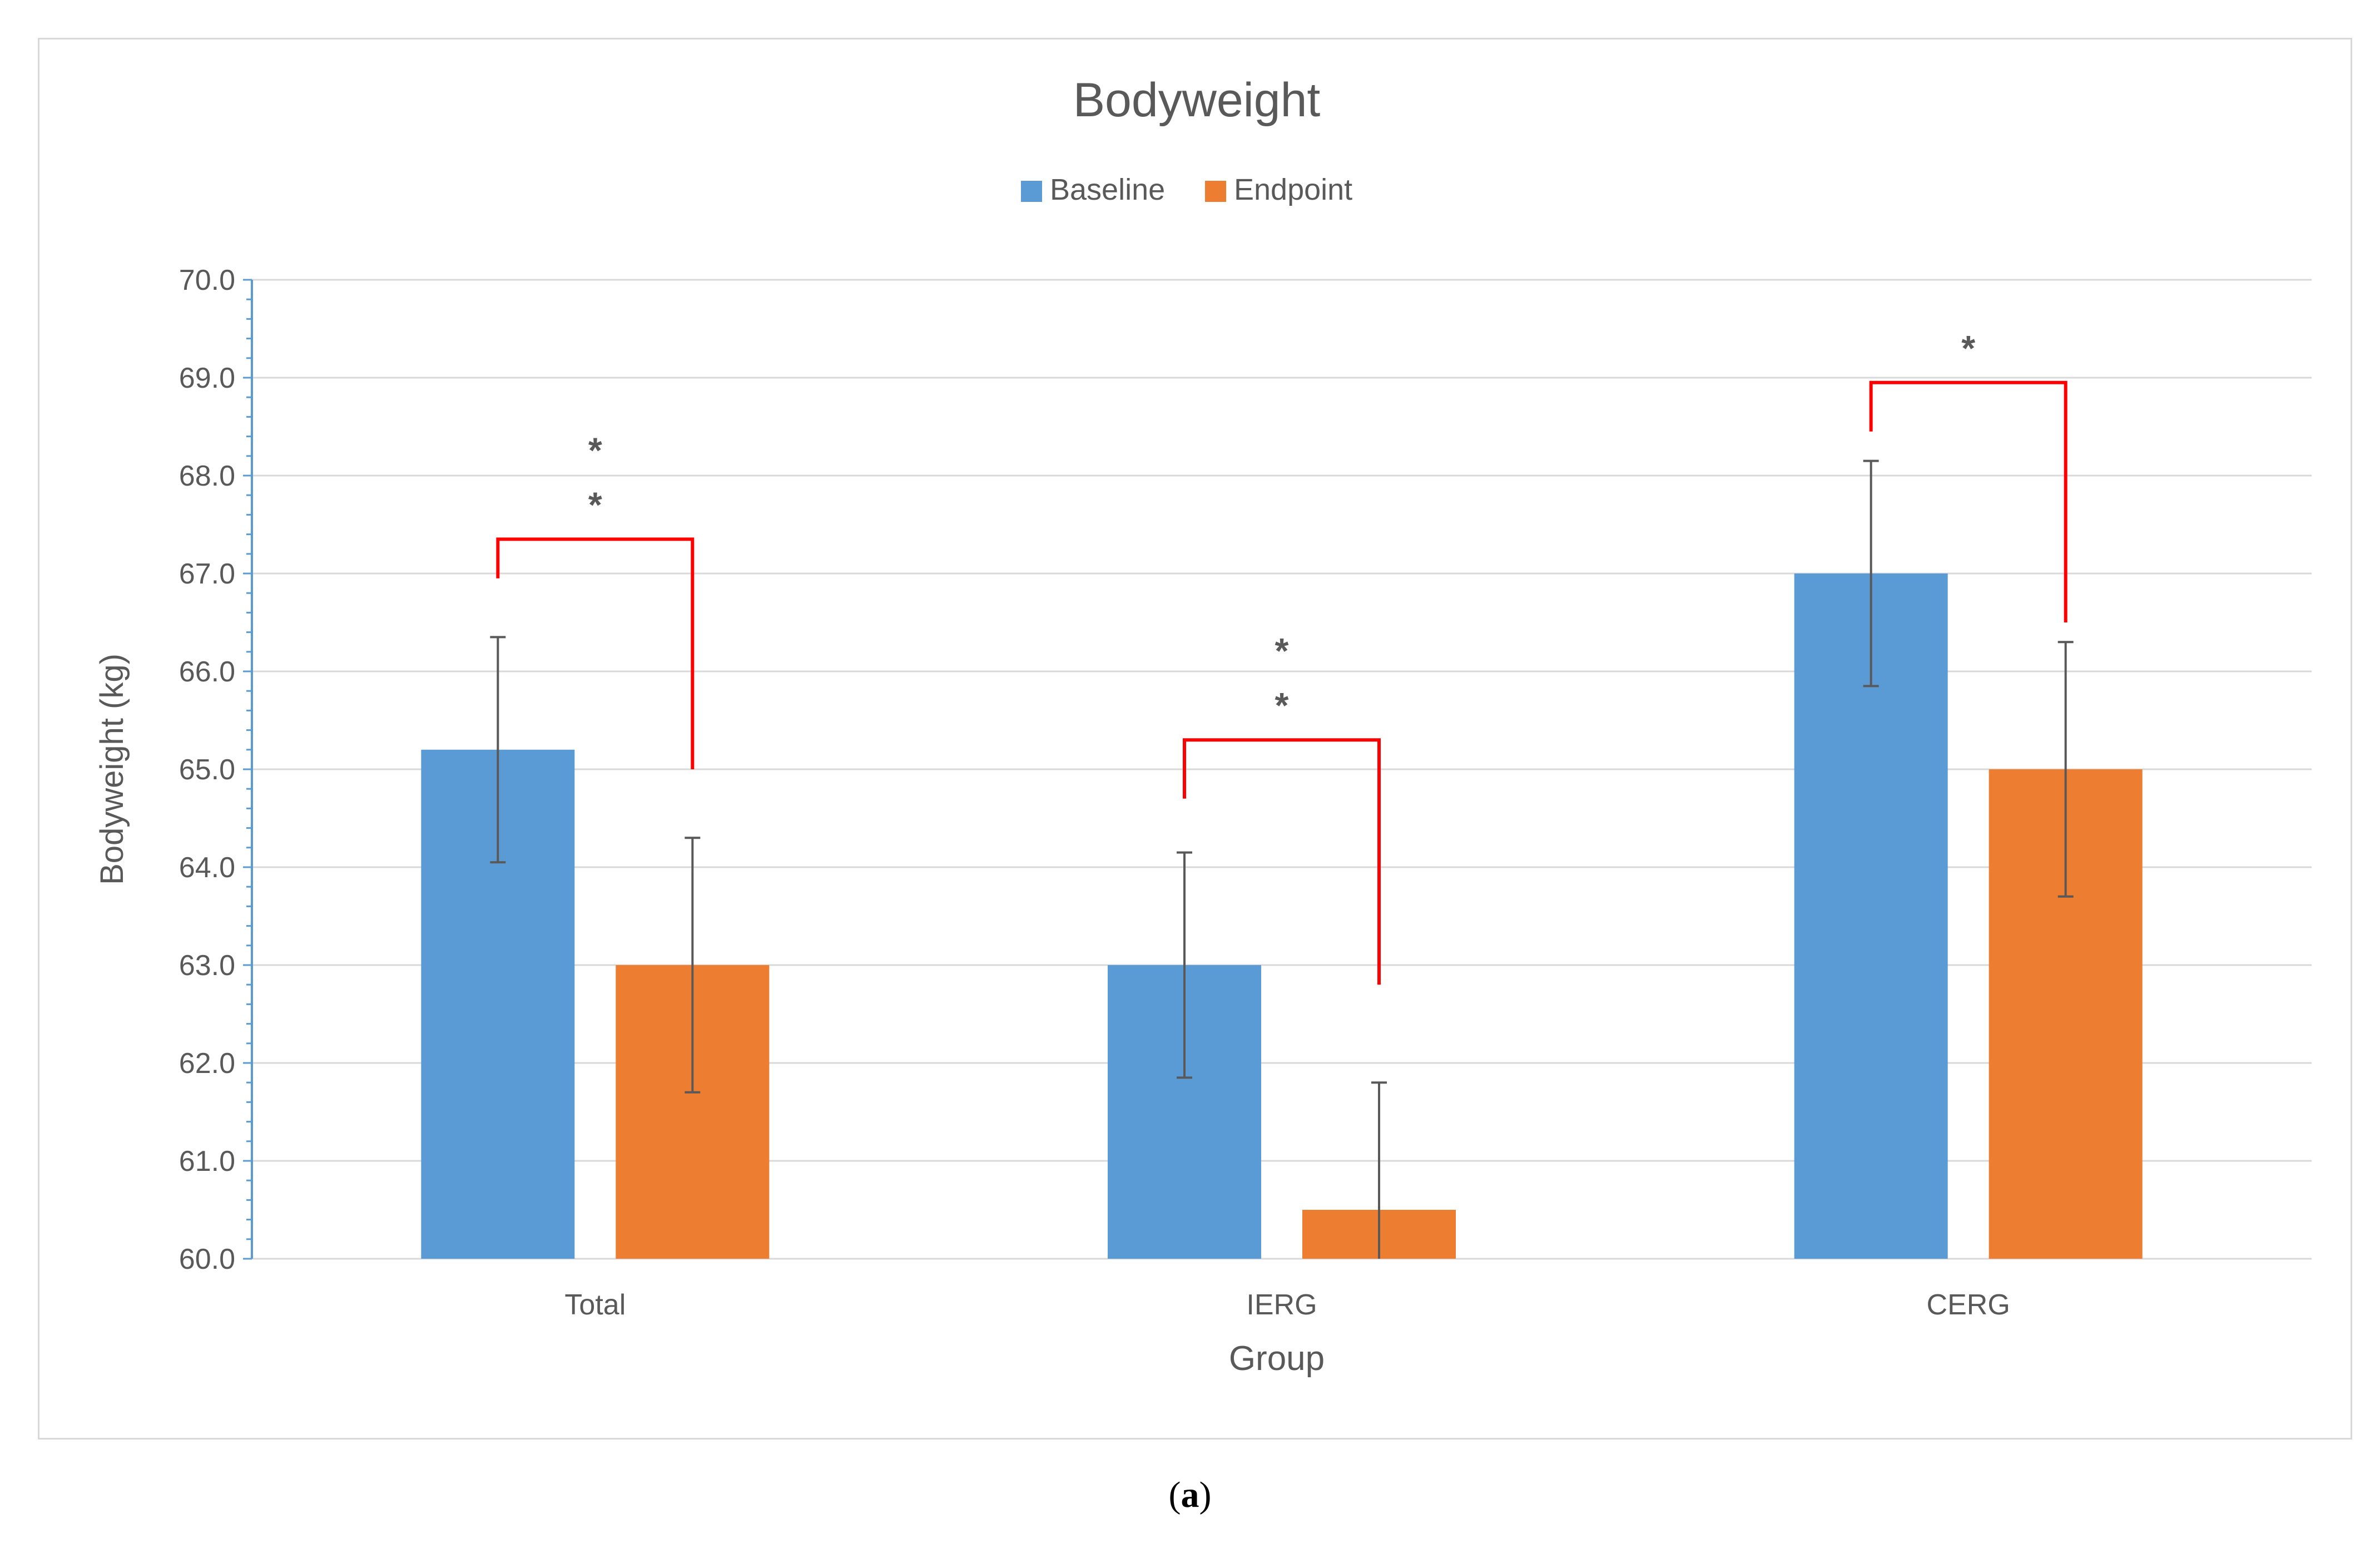  What do you see at coordinates (1197, 100) in the screenshot?
I see `chart-title: Bodyweight` at bounding box center [1197, 100].